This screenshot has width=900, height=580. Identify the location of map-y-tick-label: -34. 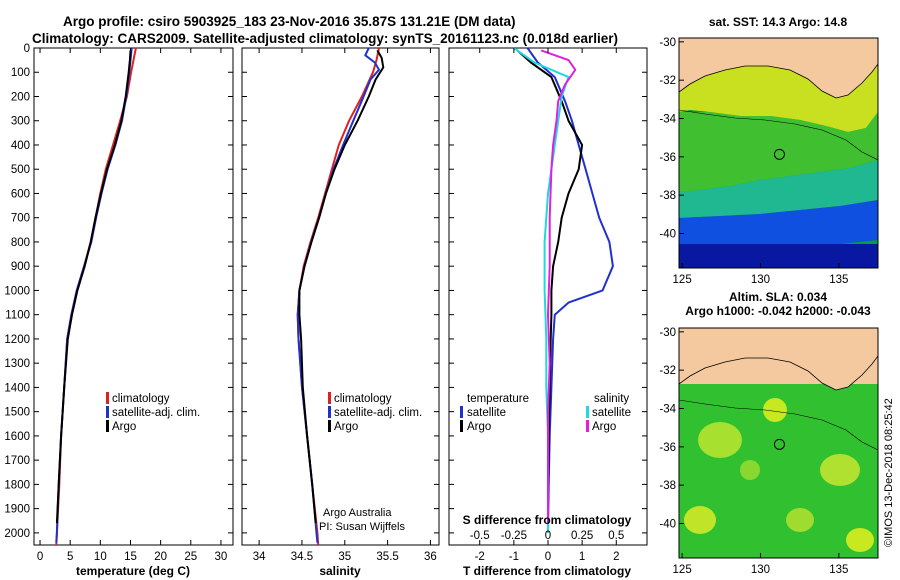
(667, 120).